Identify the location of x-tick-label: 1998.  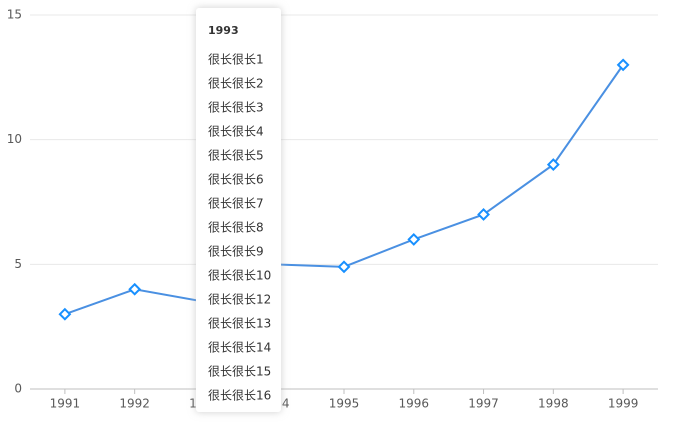
(553, 404).